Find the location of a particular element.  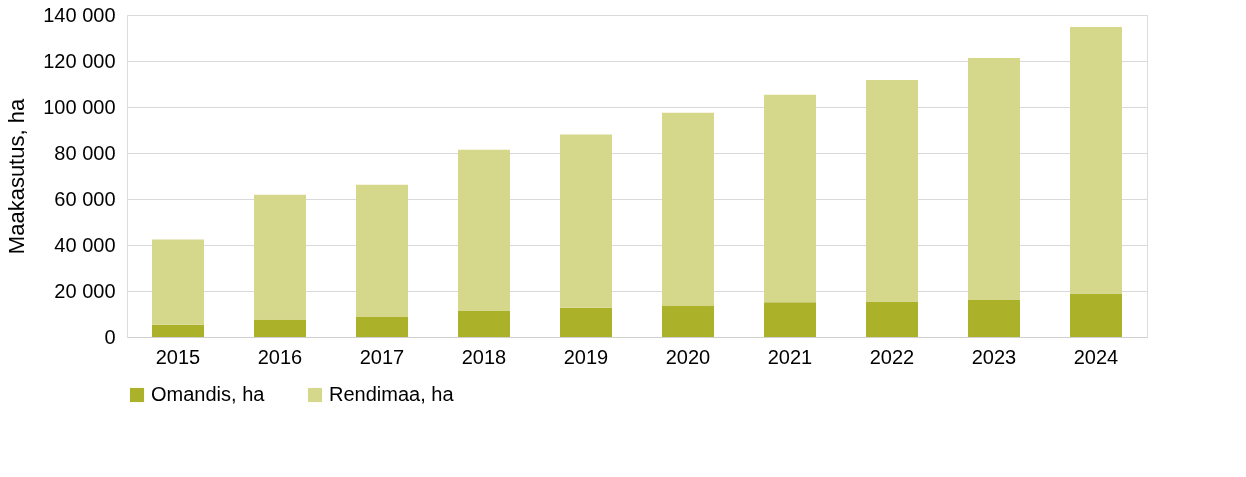

x-tick-label: 2015 is located at coordinates (178, 356).